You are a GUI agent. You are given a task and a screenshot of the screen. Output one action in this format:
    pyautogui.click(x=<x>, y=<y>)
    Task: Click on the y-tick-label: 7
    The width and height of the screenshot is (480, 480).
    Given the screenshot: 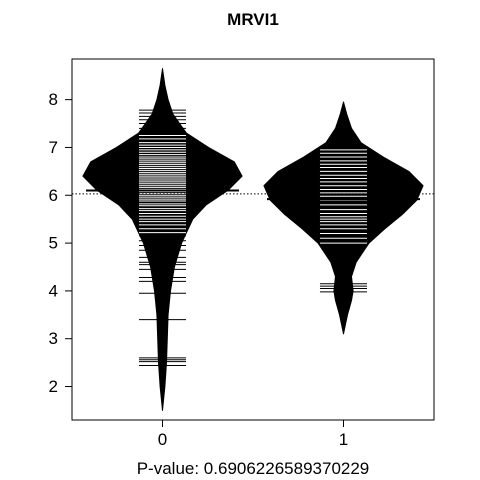 What is the action you would take?
    pyautogui.click(x=53, y=147)
    